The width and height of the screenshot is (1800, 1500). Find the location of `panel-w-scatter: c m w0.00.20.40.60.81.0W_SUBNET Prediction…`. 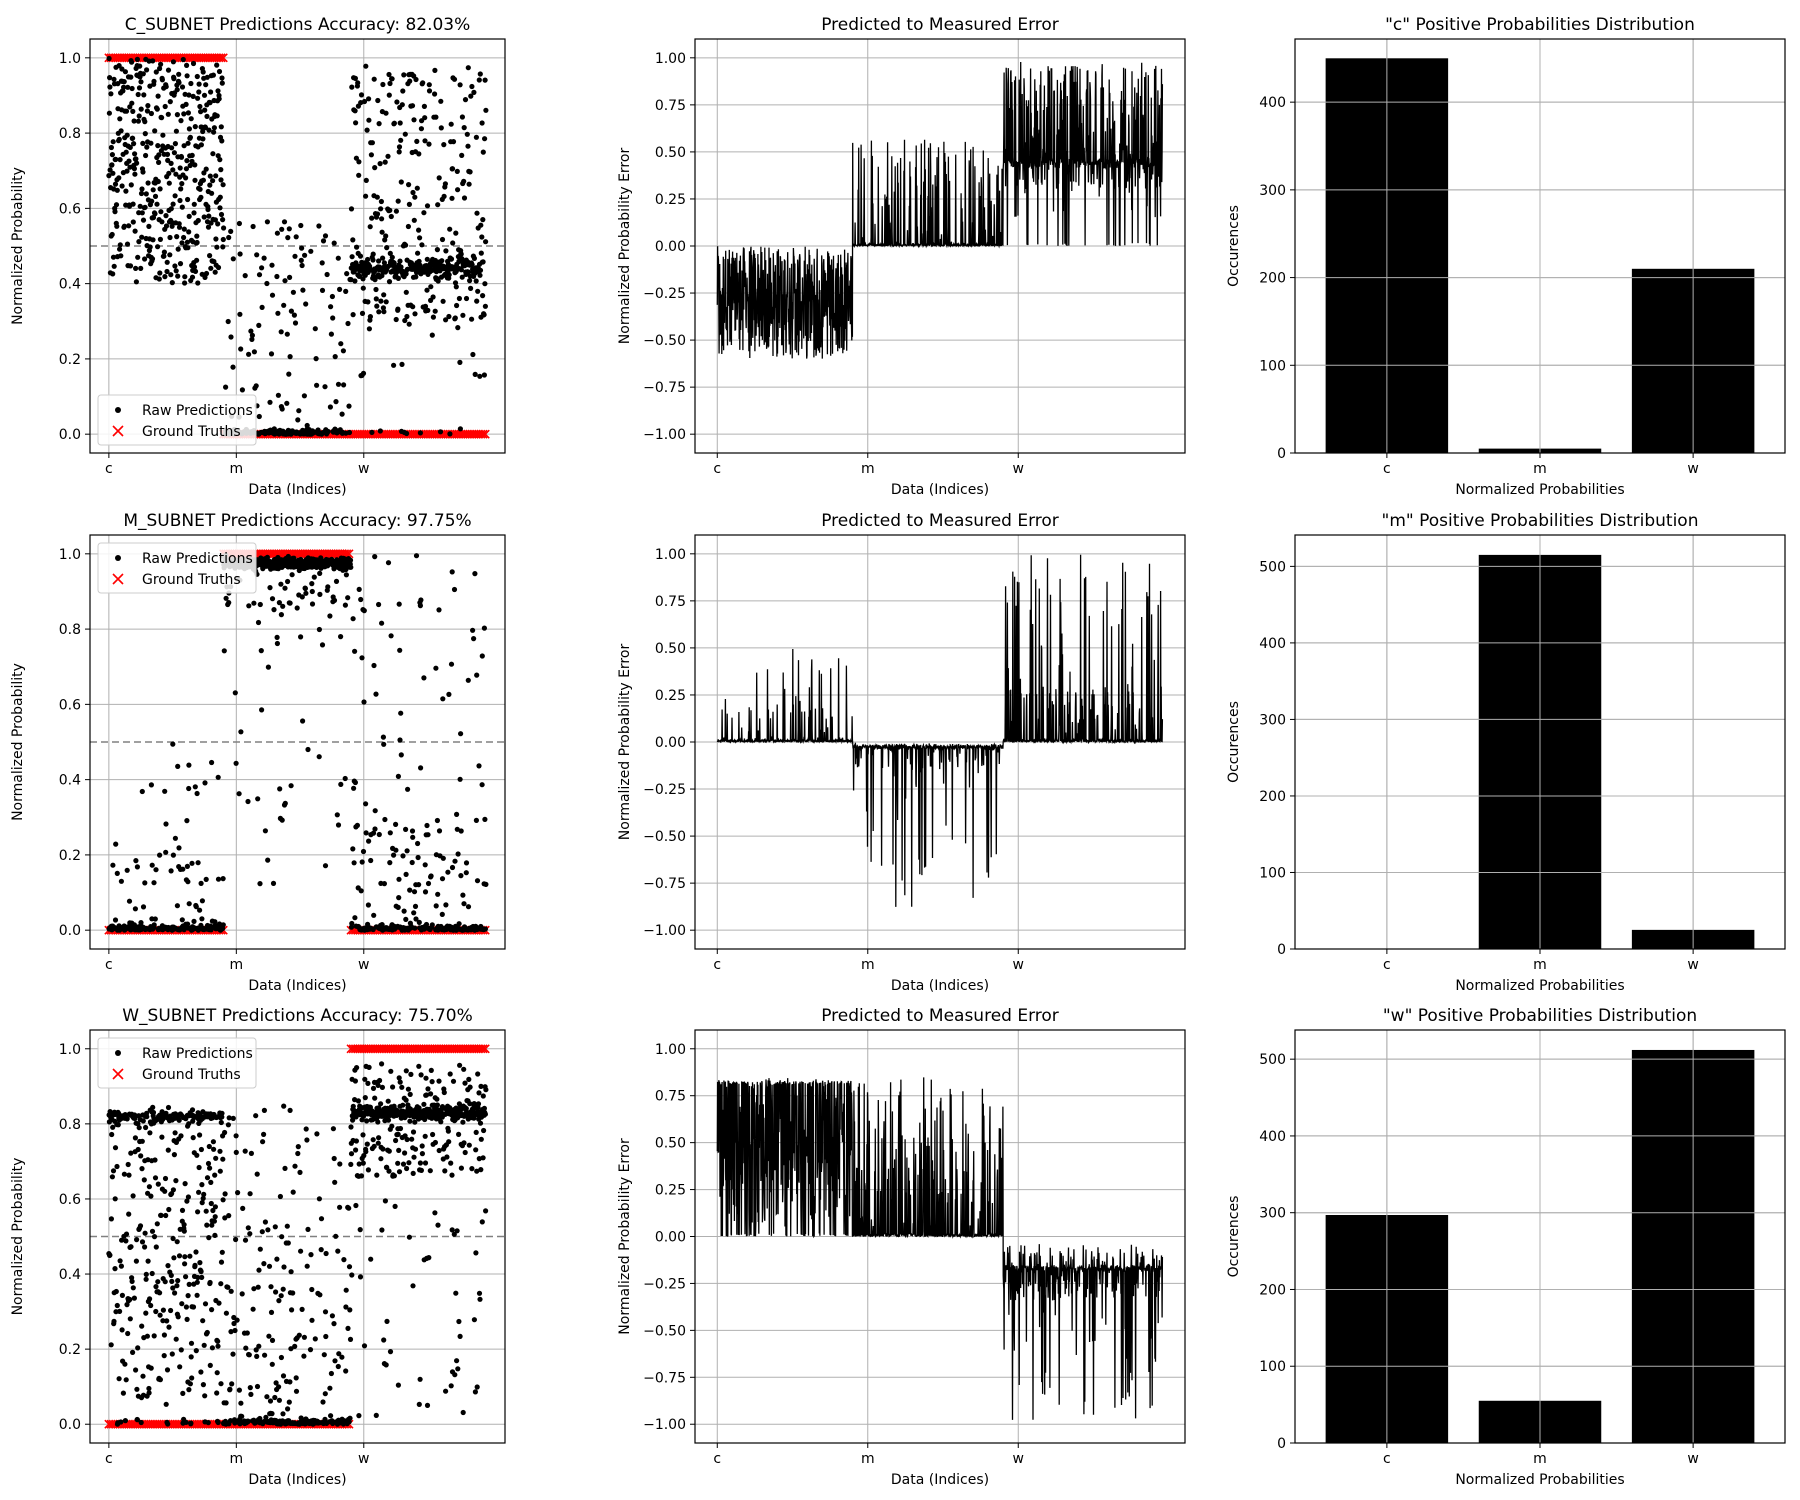

panel-w-scatter: c m w0.00.20.40.60.81.0W_SUBNET Prediction… is located at coordinates (258, 1247).